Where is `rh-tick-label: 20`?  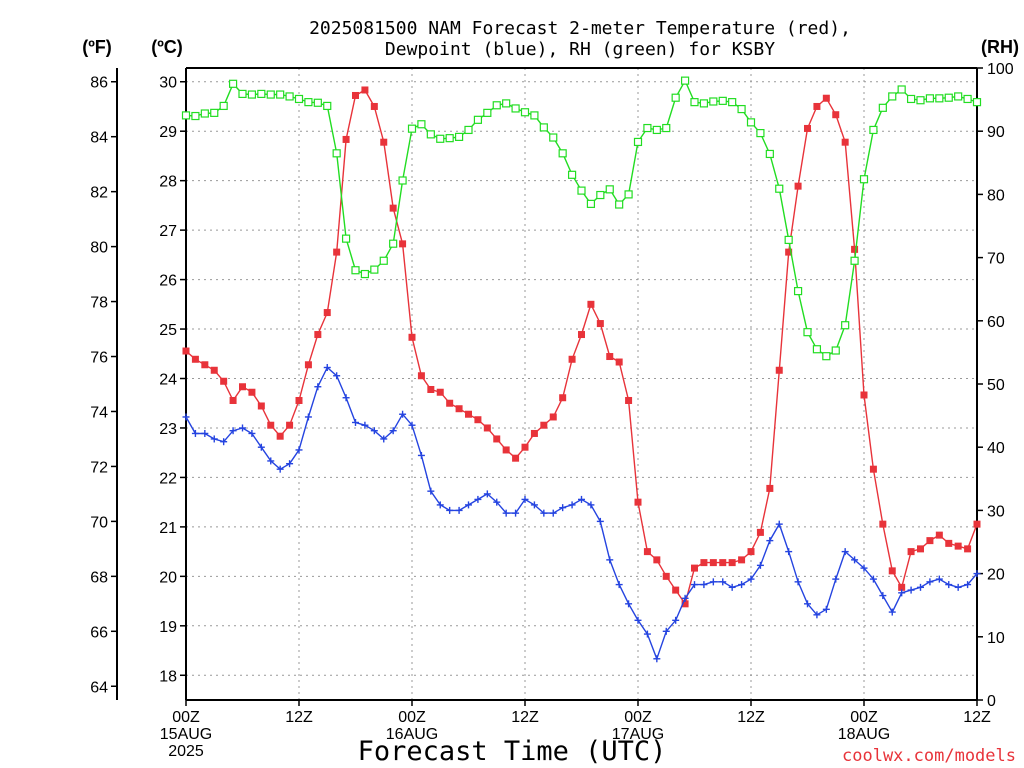
rh-tick-label: 20 is located at coordinates (996, 575).